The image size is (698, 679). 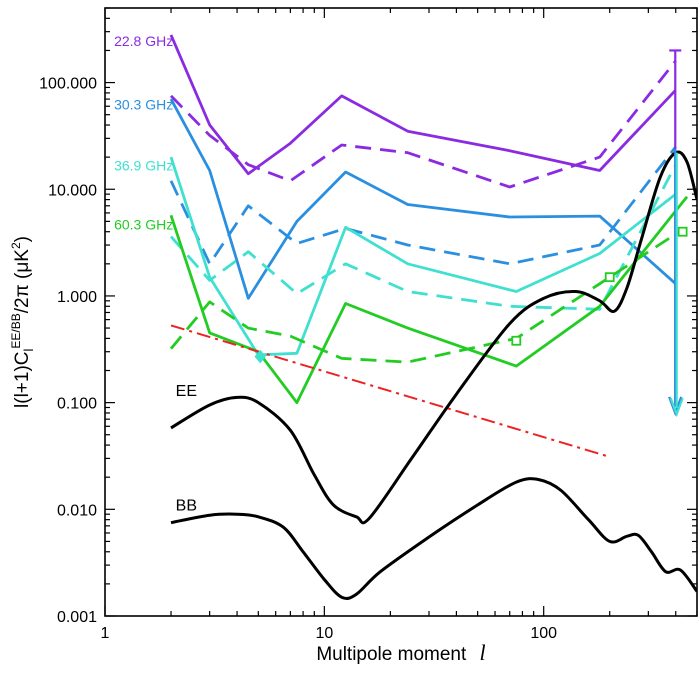 I want to click on curve-label-ee: EE, so click(x=186, y=391).